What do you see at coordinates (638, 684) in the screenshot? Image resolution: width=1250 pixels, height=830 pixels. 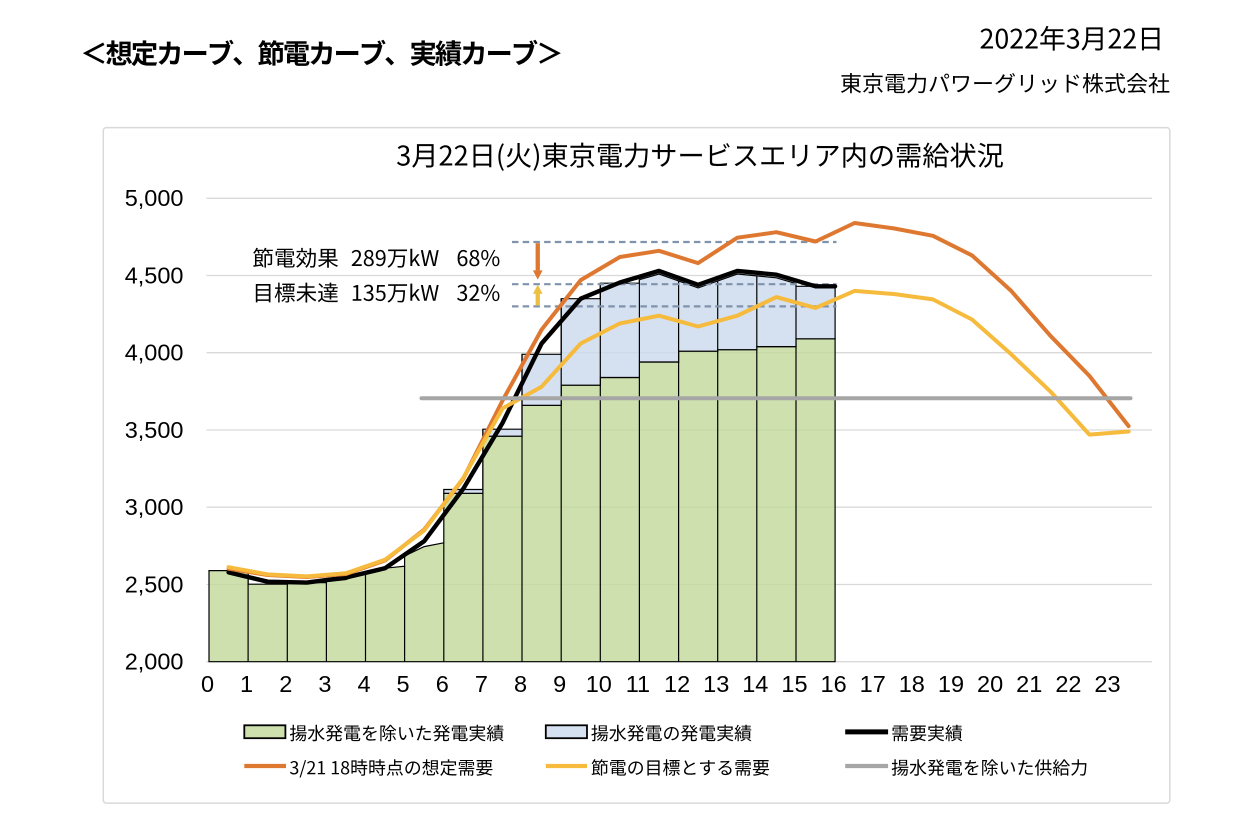 I see `svg-text: 11` at bounding box center [638, 684].